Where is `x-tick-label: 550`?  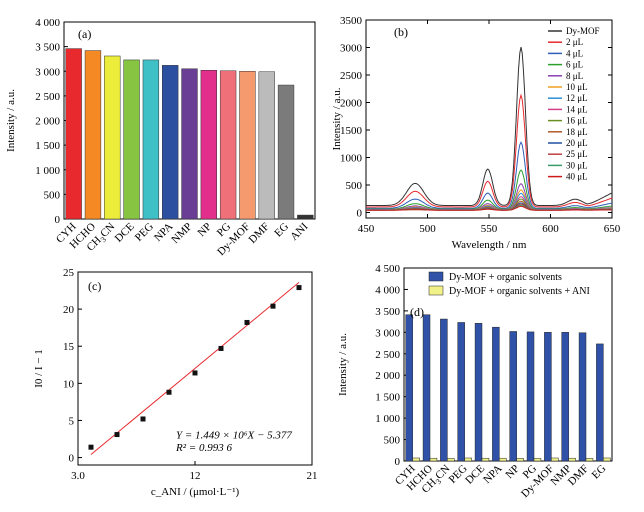 x-tick-label: 550 is located at coordinates (489, 229).